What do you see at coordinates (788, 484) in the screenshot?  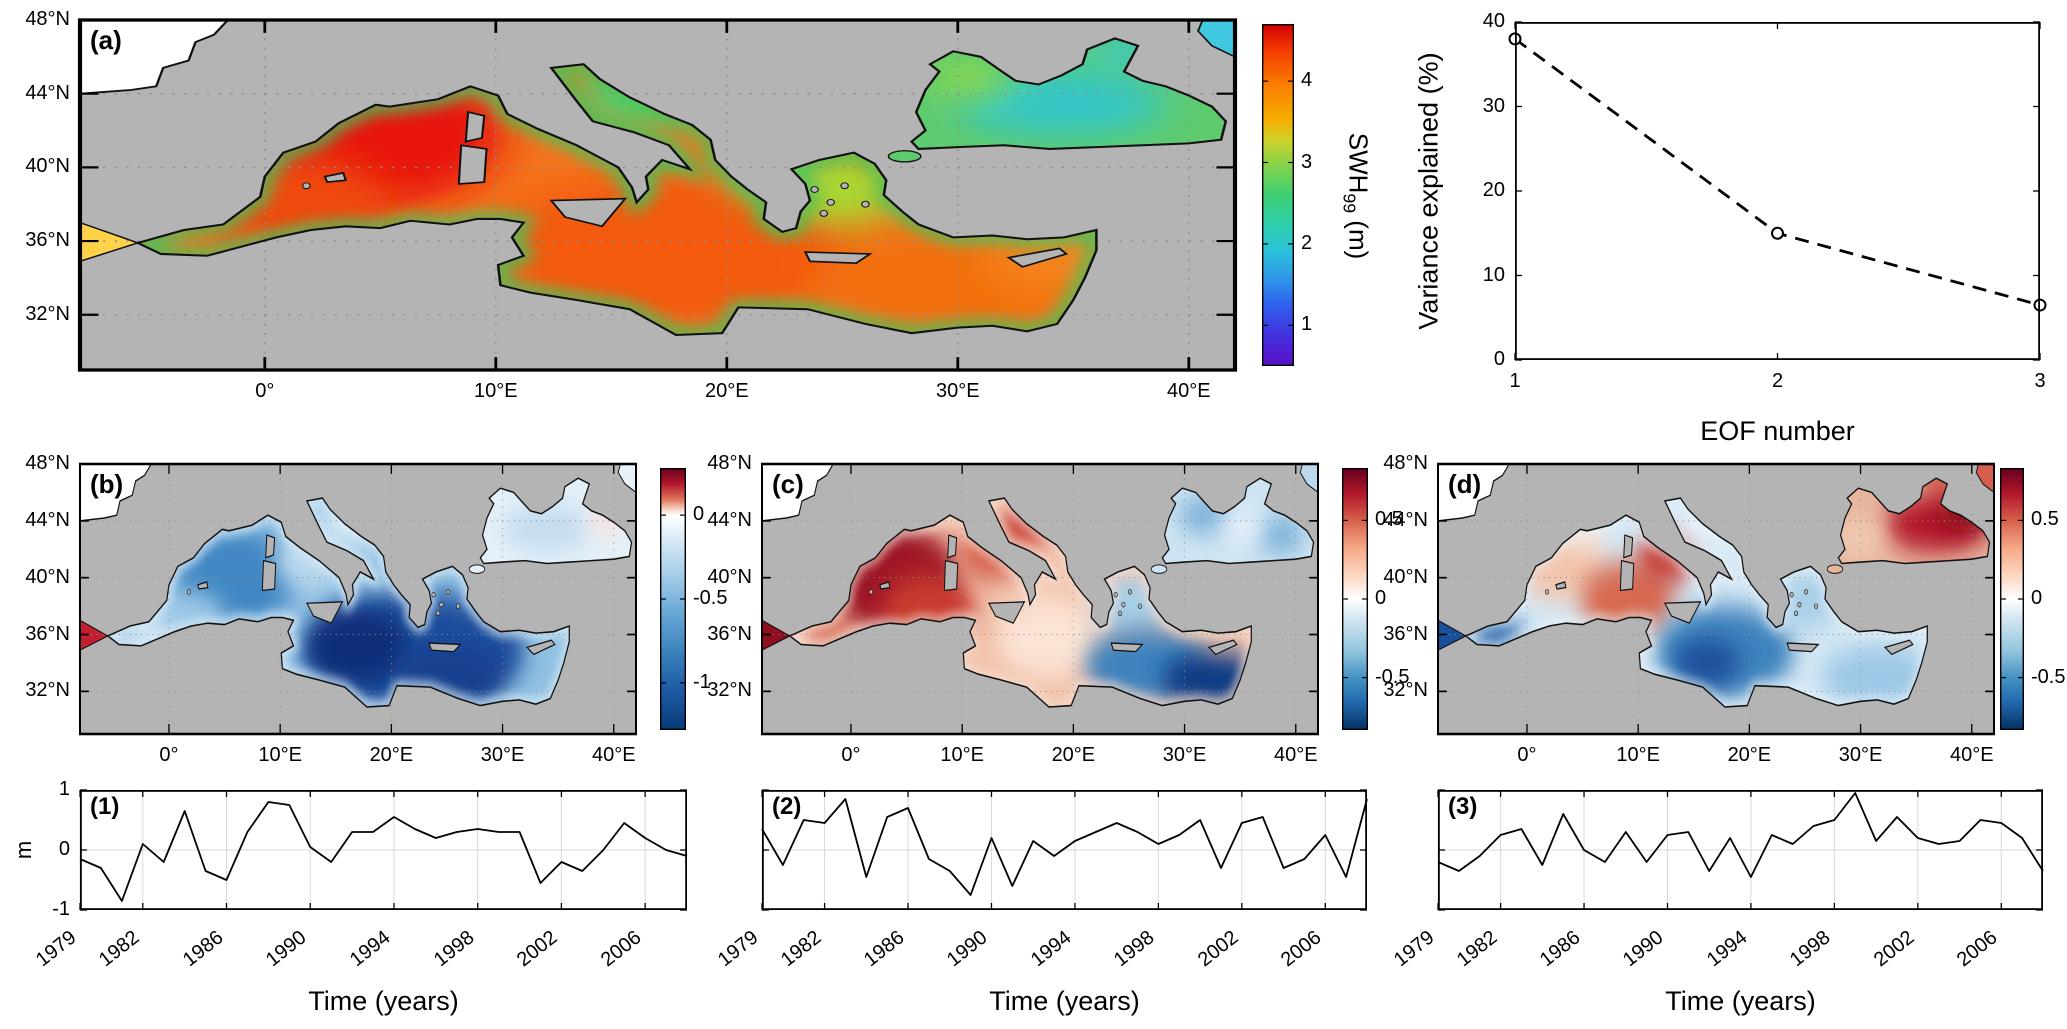 I see `panel-label-c: (c)` at bounding box center [788, 484].